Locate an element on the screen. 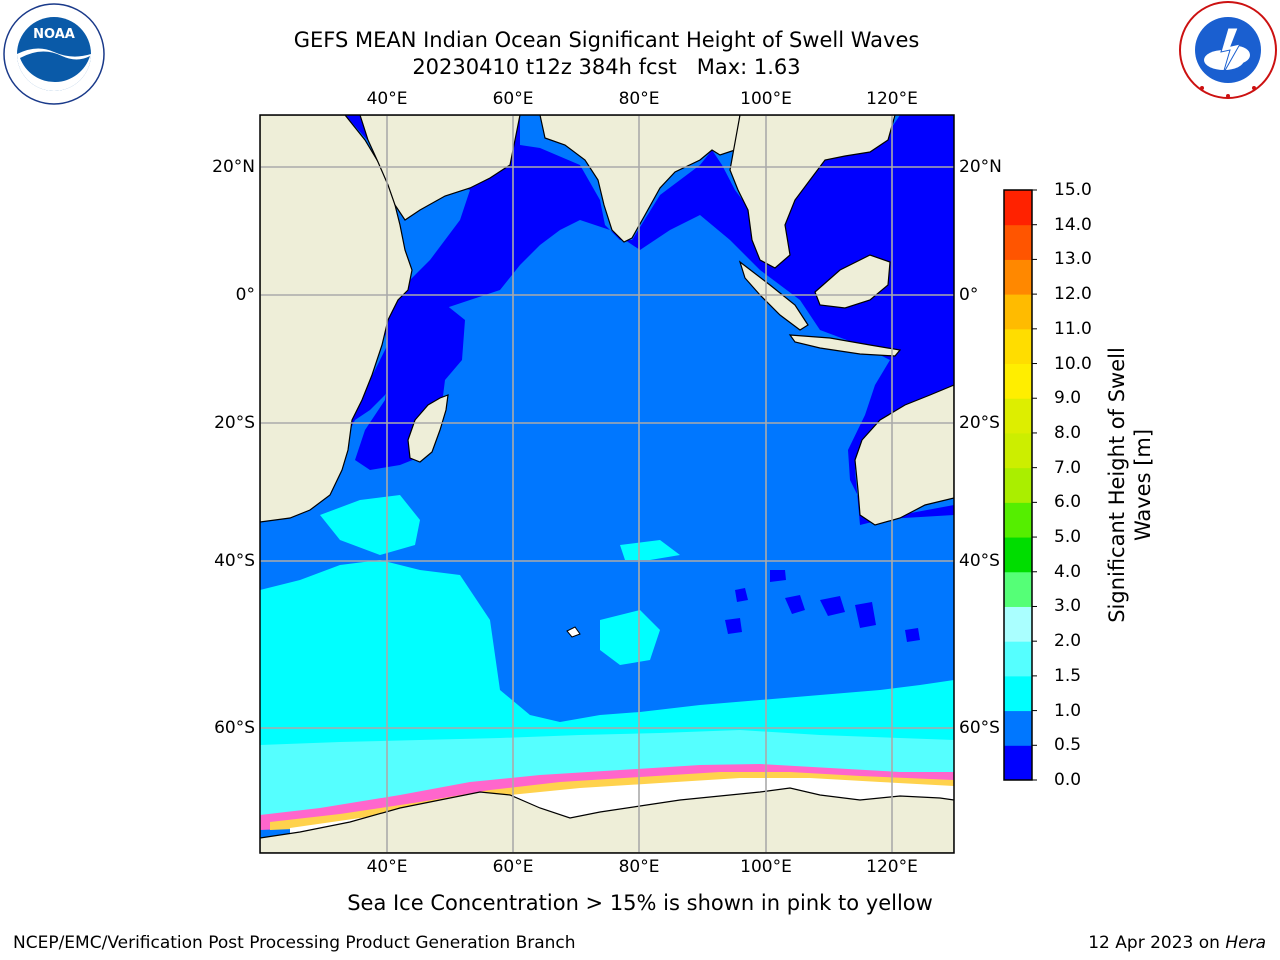  lat-tick-right-20s: 20°S is located at coordinates (979, 423).